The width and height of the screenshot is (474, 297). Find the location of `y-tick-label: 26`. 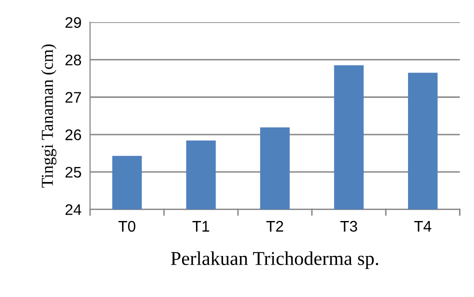

y-tick-label: 26 is located at coordinates (74, 134).